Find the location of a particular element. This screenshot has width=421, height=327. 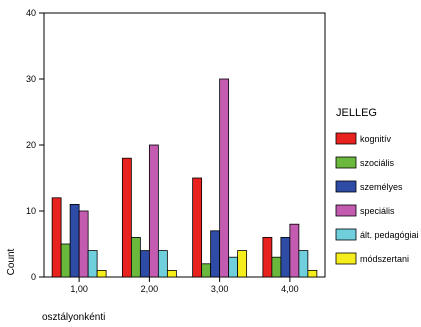

legend-label: speciális is located at coordinates (377, 211).